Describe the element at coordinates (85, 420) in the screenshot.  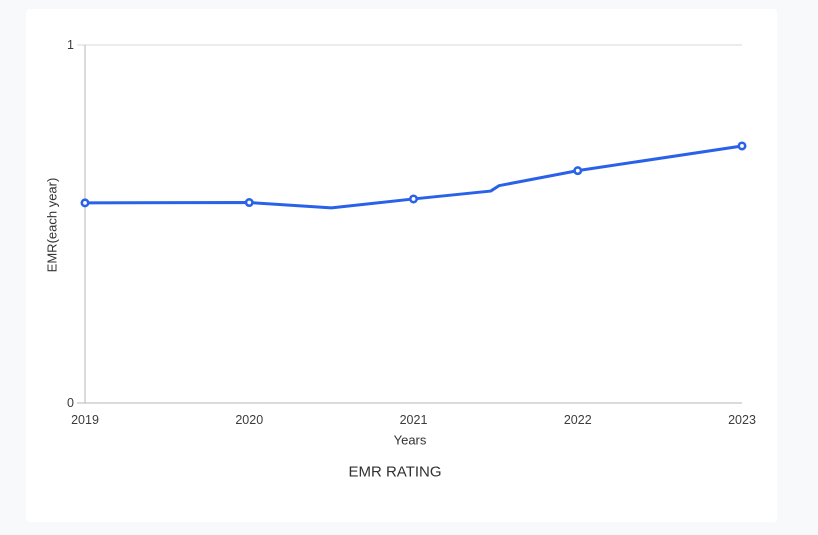
I see `x-tick-label-2019: 2019` at that location.